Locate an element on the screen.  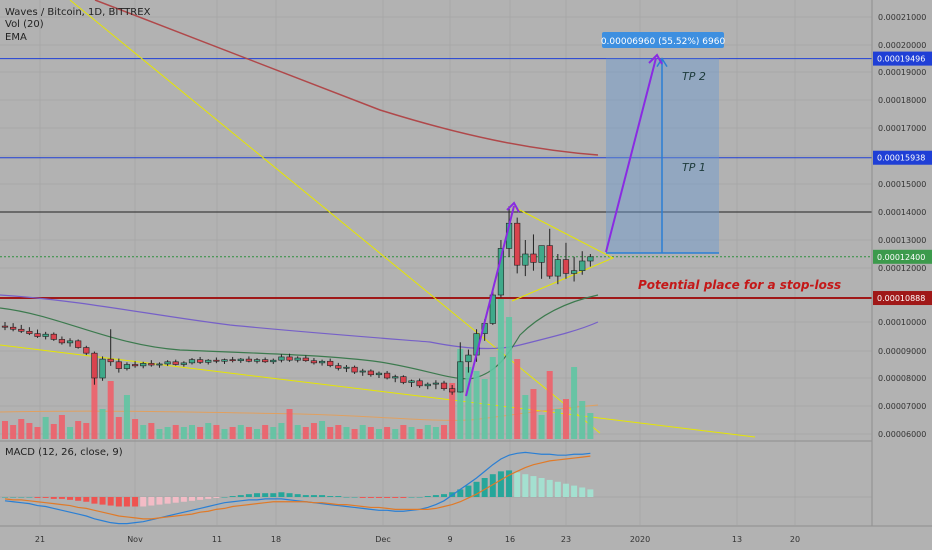
price-level-tag-label: 0.00010888 is located at coordinates (901, 298).